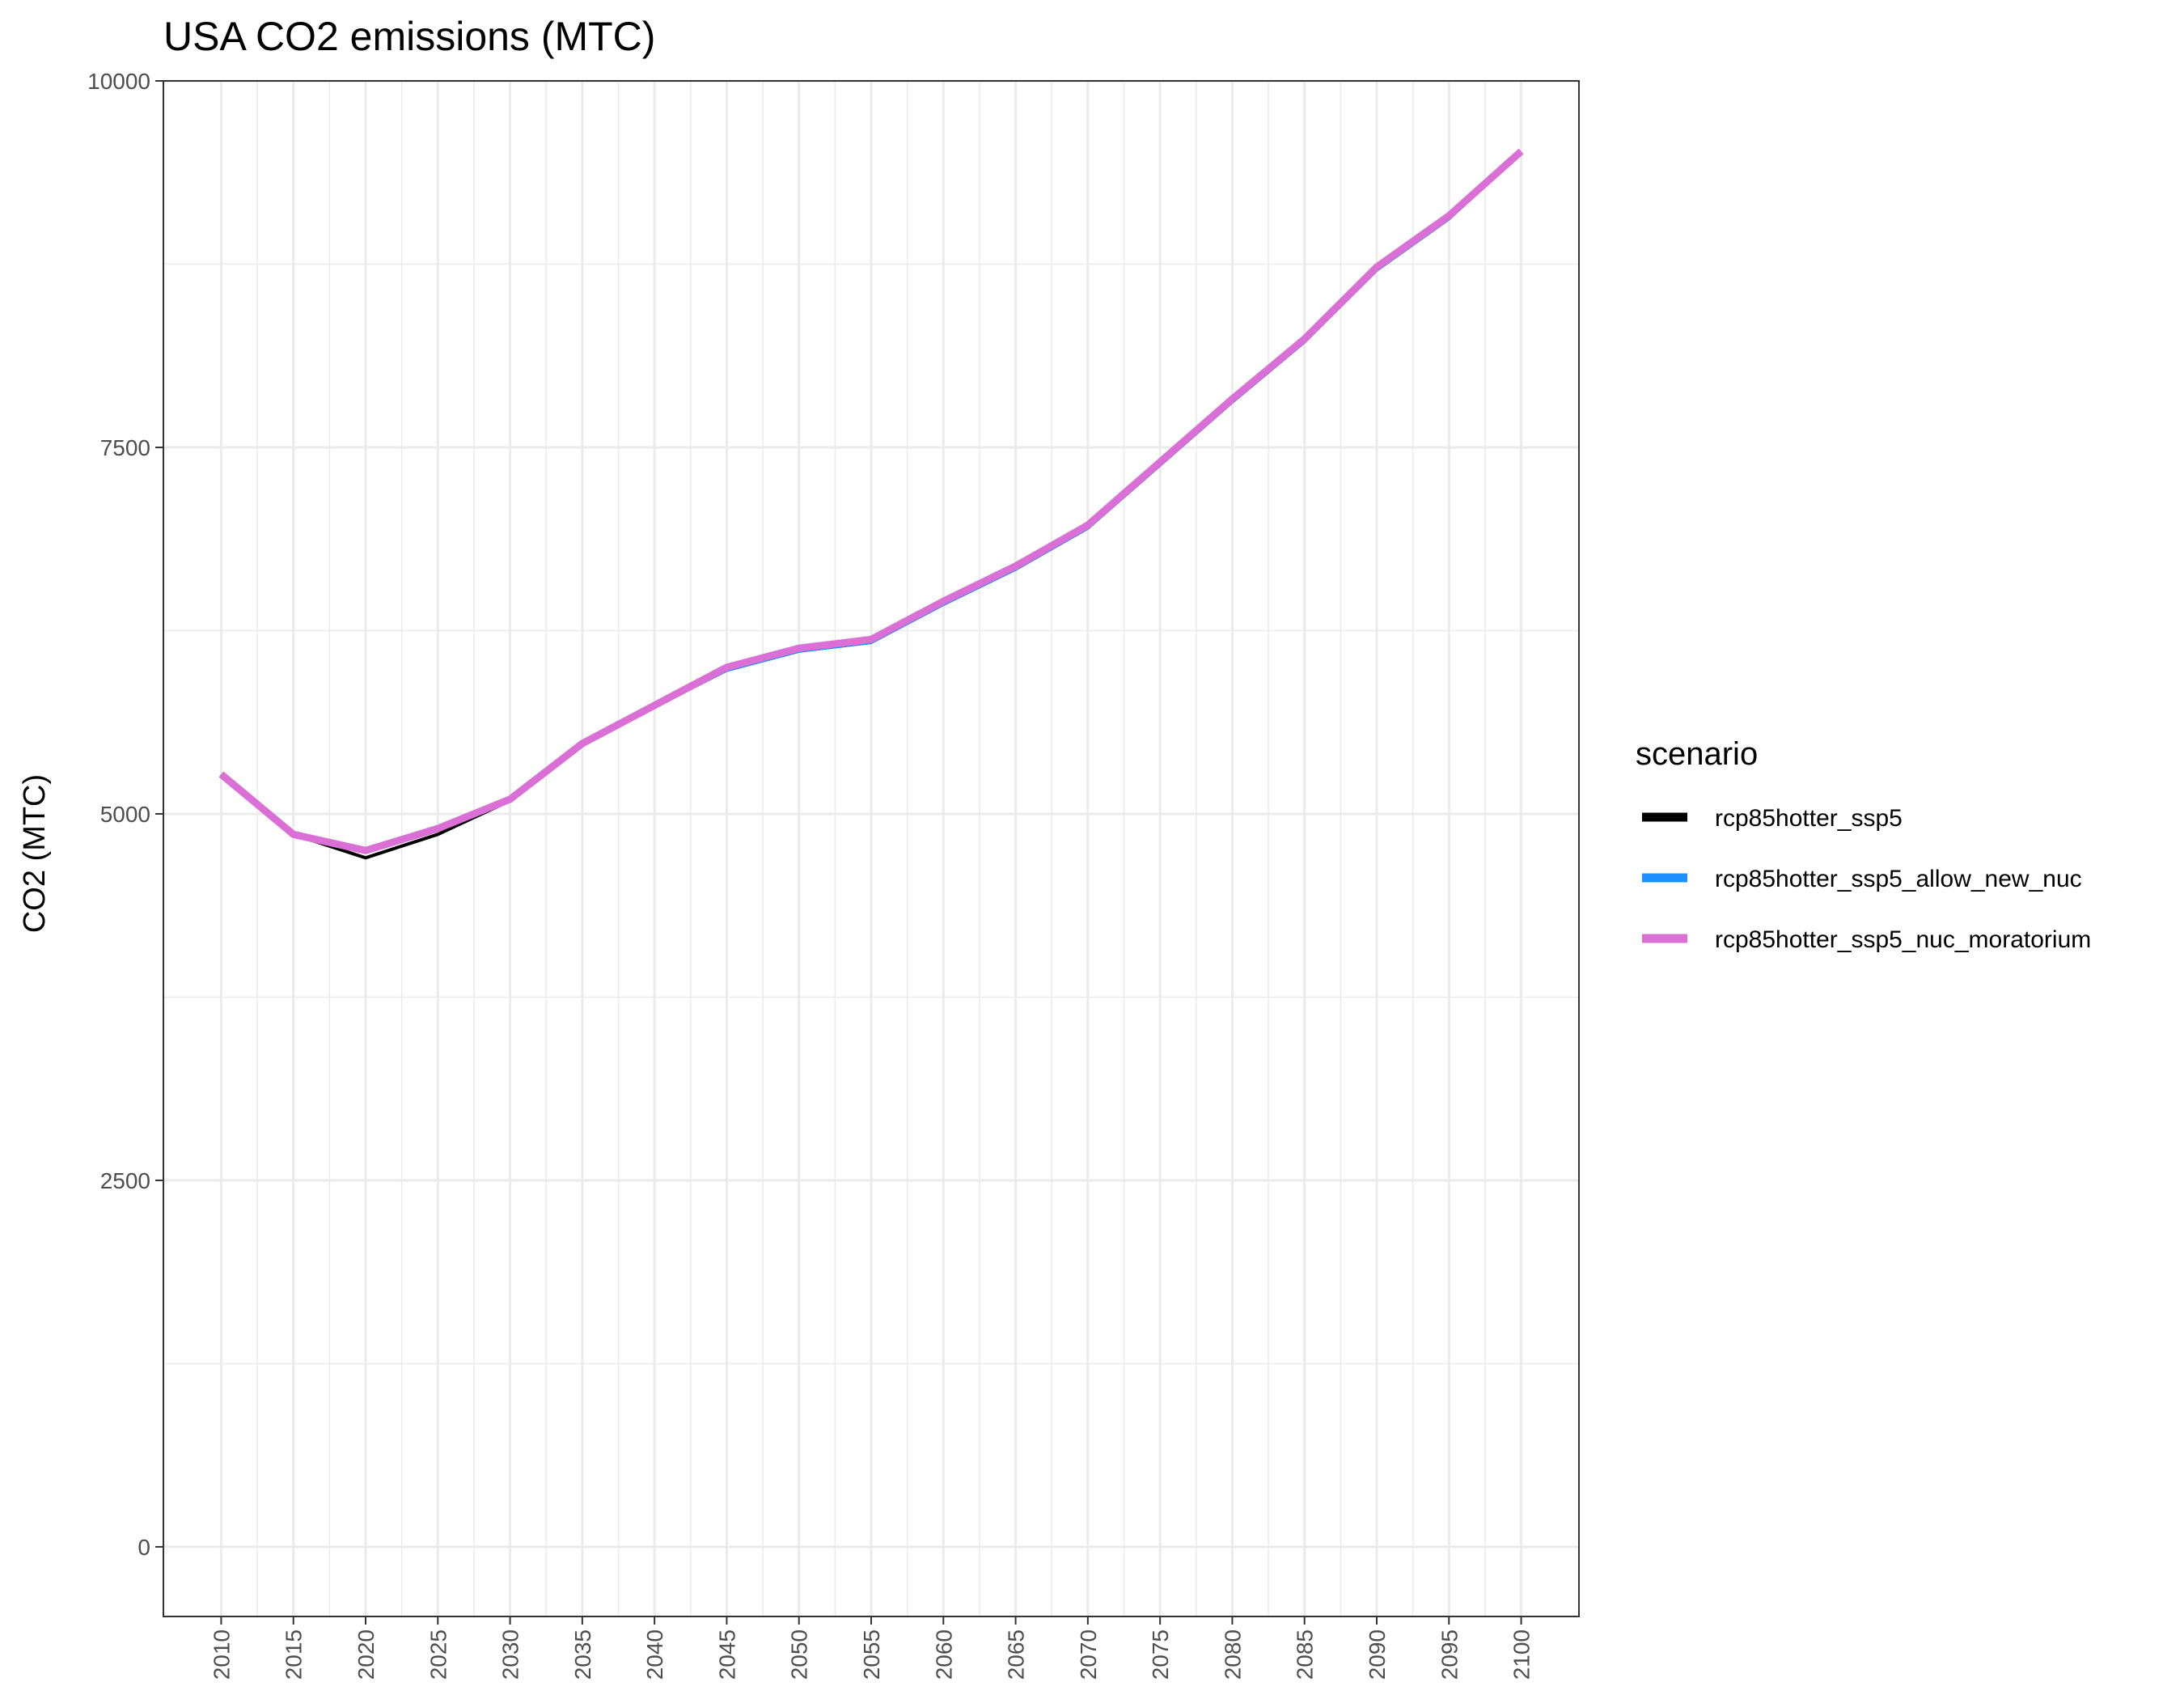  I want to click on x-tick-label: 2025, so click(438, 1654).